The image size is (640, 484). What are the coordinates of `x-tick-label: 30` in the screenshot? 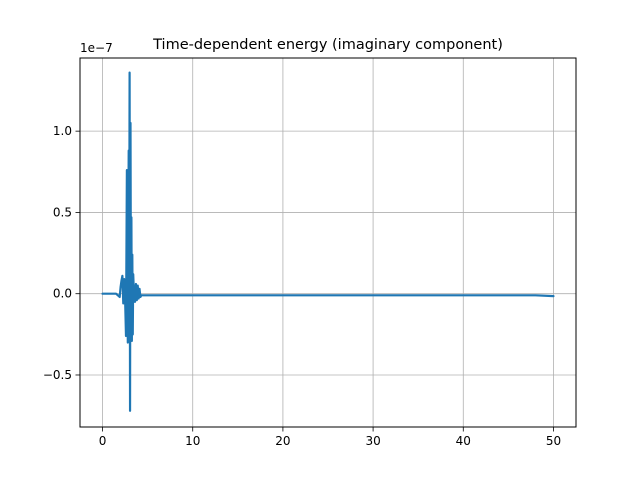 It's located at (372, 441).